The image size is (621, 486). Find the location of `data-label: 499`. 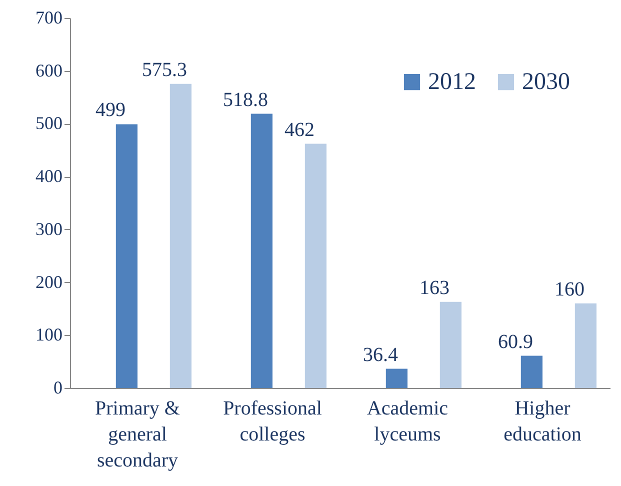

data-label: 499 is located at coordinates (111, 110).